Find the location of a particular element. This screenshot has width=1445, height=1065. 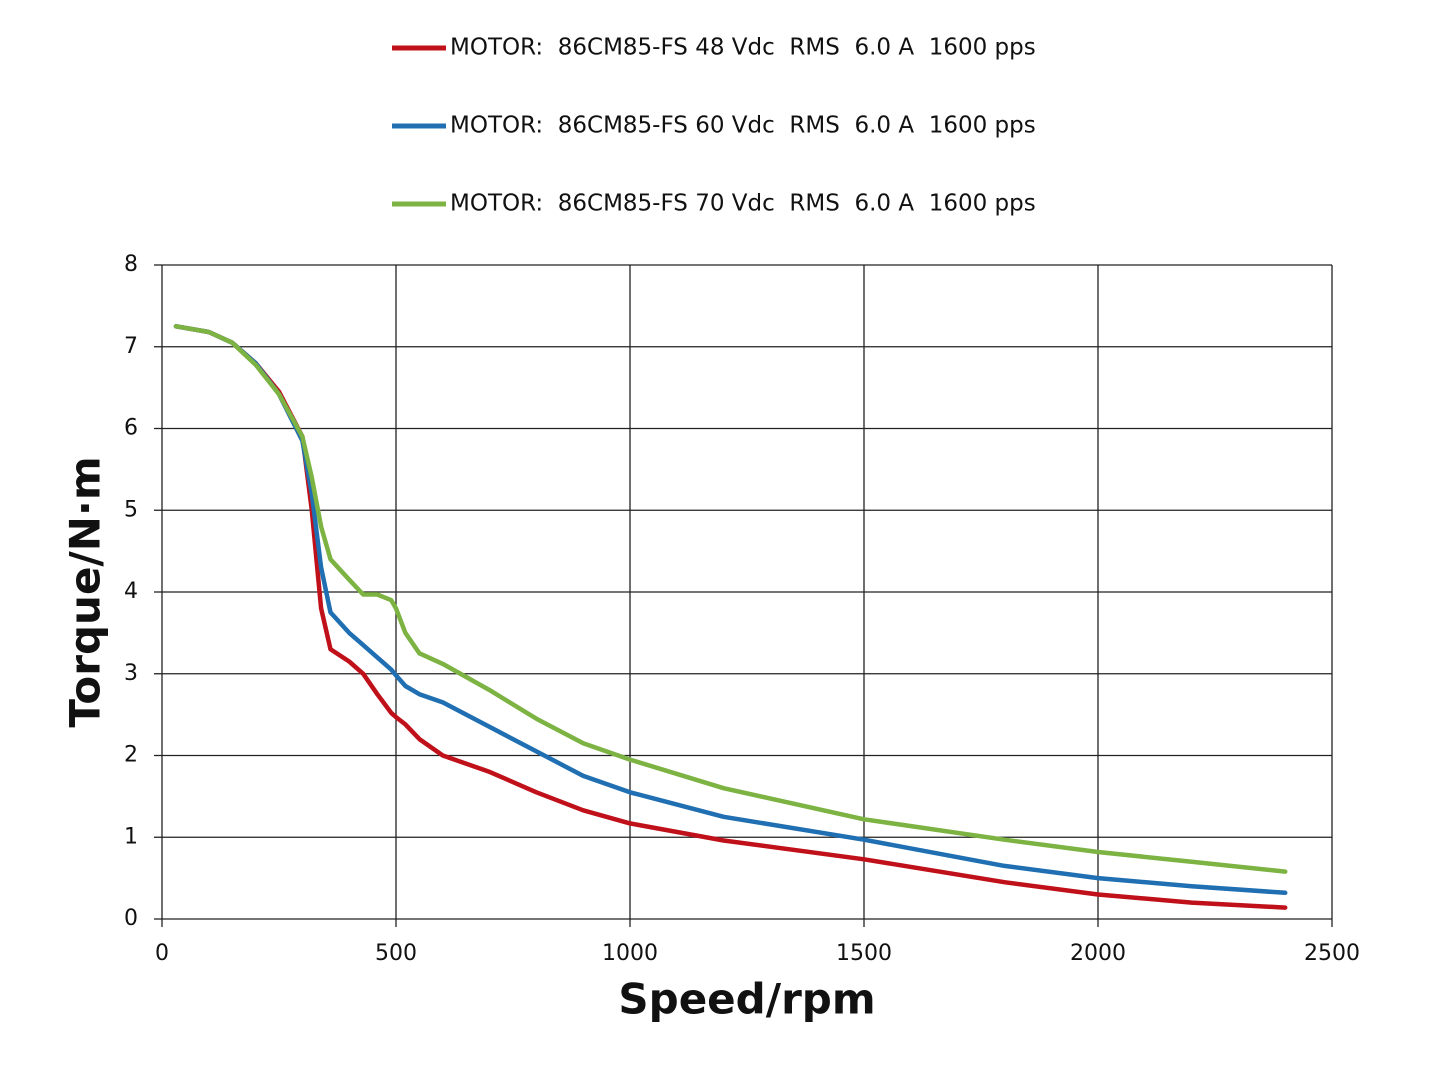

x-axis-title: Speed/rpm is located at coordinates (746, 999).